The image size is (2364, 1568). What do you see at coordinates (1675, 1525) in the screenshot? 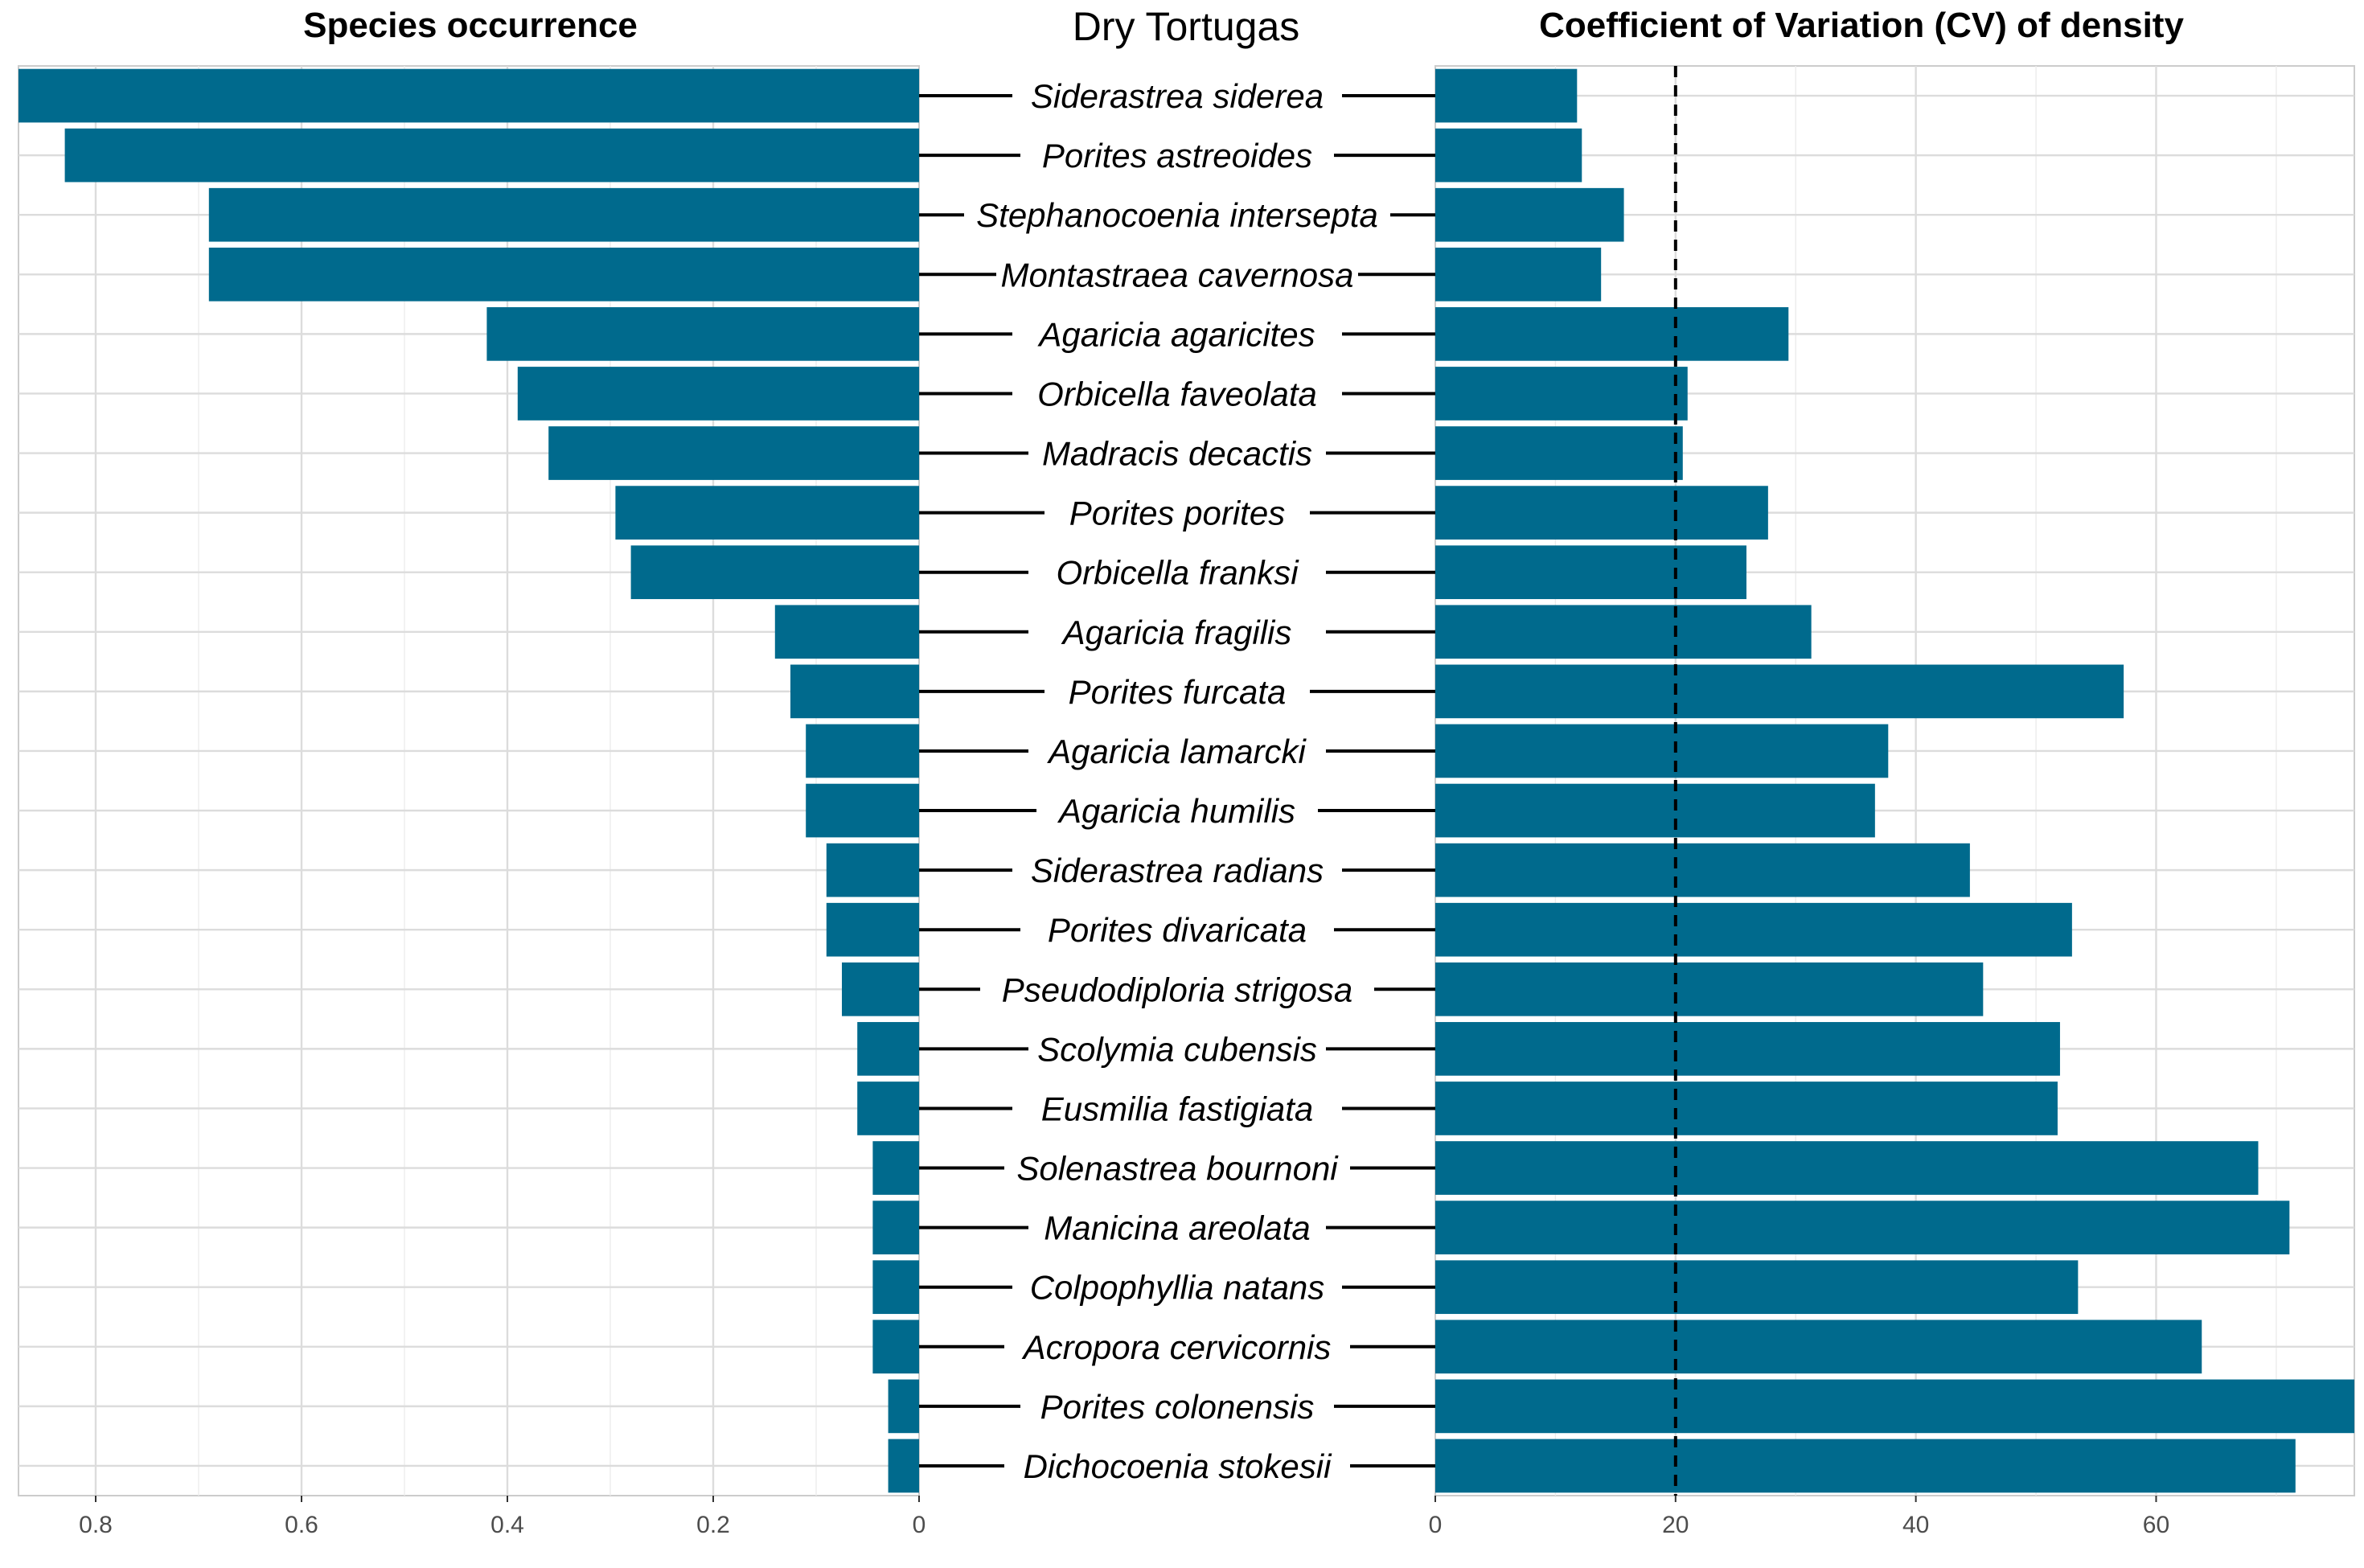
I see `cv-tick-label: 20` at bounding box center [1675, 1525].